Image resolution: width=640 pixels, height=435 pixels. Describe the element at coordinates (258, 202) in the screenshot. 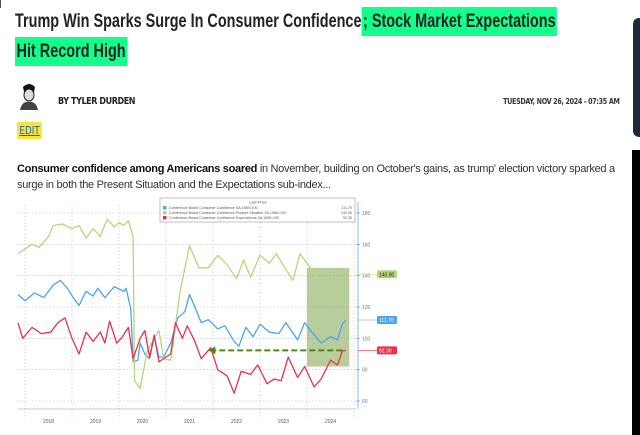

I see `legend-title: Last Price` at that location.